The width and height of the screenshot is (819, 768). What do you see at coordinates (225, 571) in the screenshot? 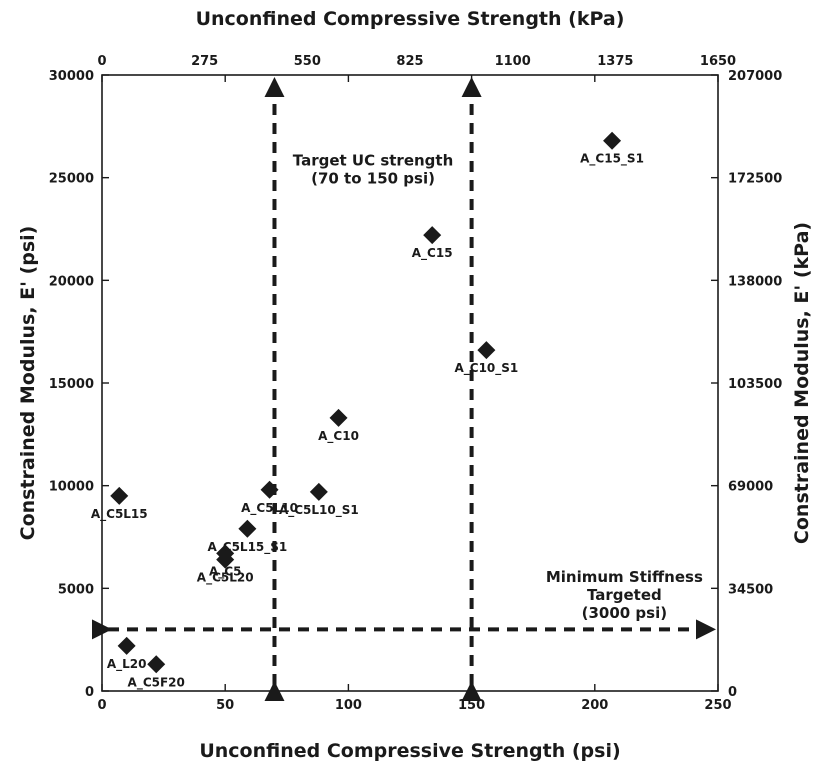
I see `data-point-label: A_C5` at bounding box center [225, 571].